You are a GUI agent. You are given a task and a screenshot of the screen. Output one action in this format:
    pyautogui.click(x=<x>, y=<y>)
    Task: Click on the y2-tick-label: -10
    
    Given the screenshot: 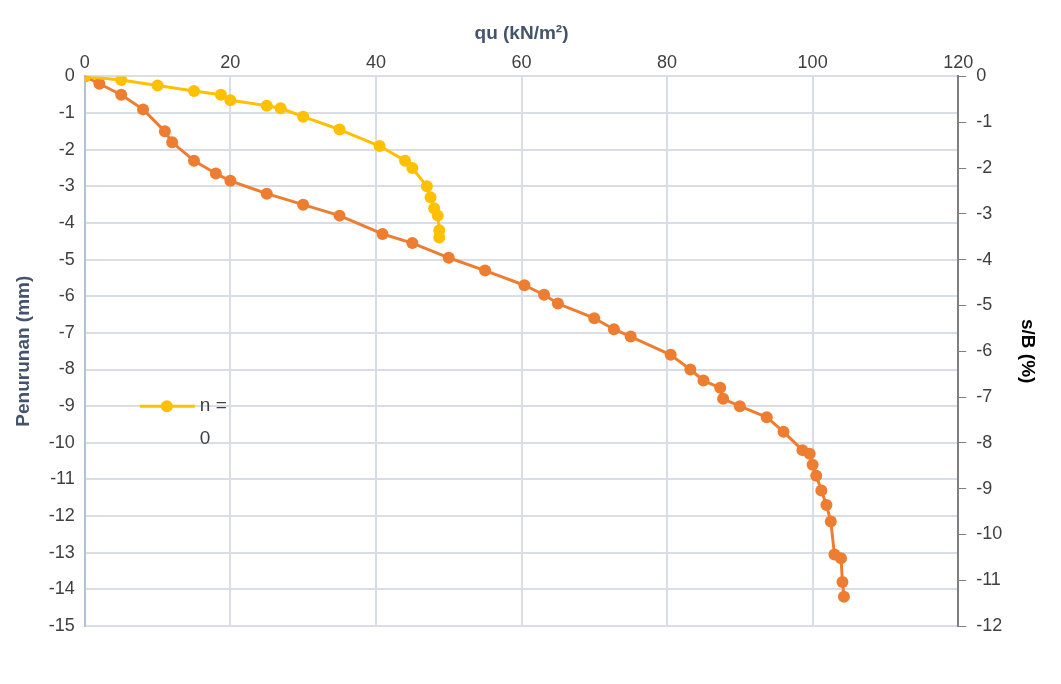 What is the action you would take?
    pyautogui.click(x=989, y=533)
    